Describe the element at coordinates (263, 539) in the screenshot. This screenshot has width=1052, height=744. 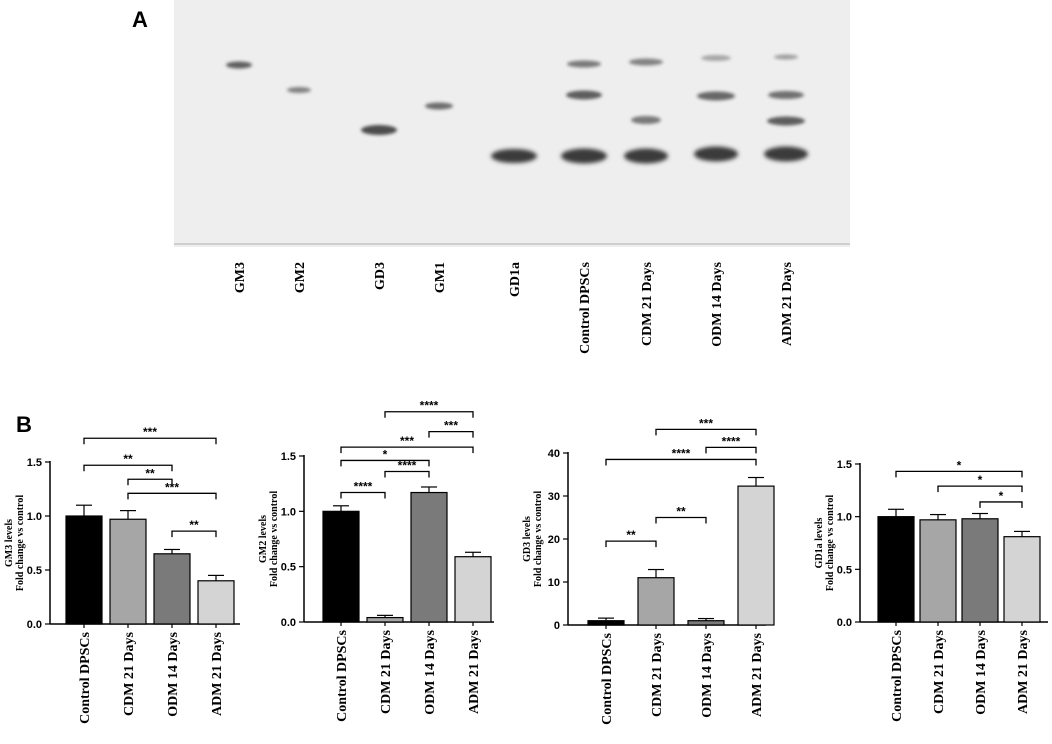
I see `y-axis-title: GM2 levels` at that location.